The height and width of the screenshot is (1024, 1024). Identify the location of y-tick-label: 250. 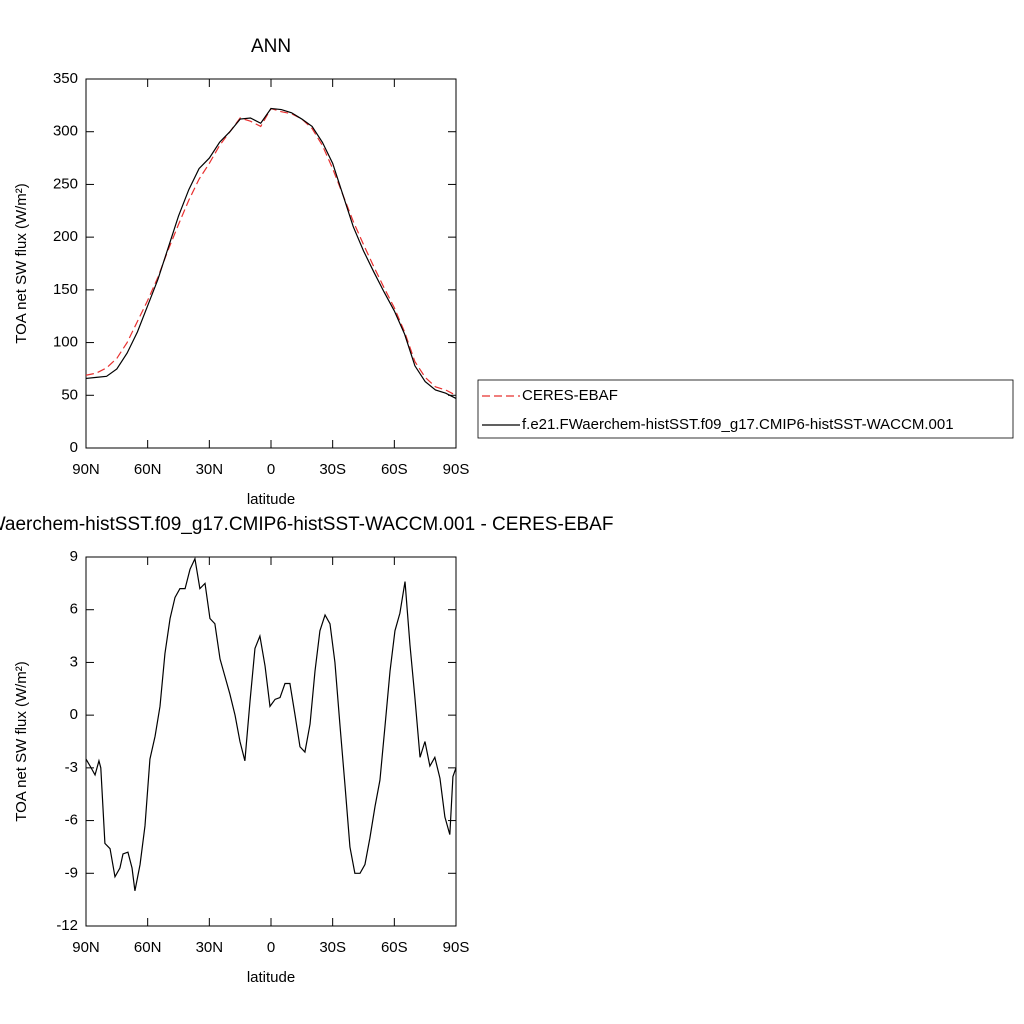
(65, 183).